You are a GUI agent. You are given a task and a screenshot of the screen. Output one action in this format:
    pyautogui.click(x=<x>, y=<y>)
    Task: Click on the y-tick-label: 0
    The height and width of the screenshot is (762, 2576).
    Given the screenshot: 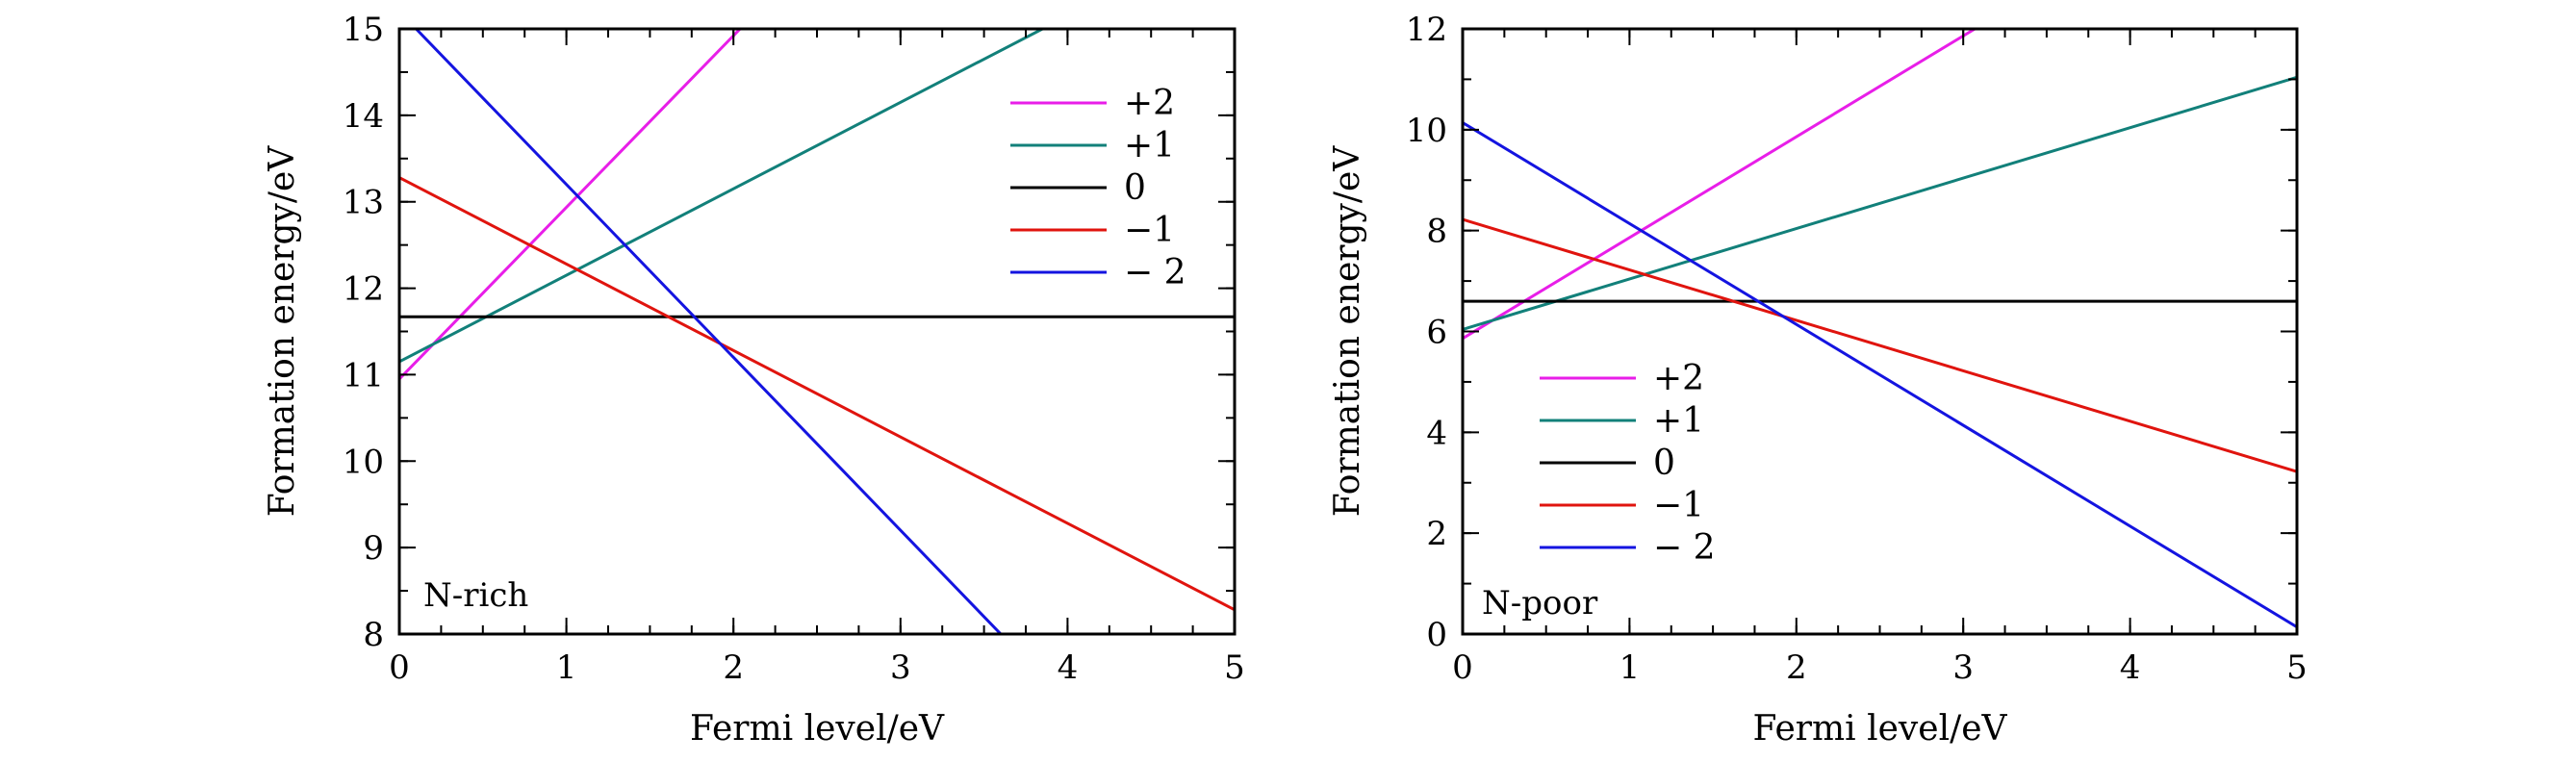 What is the action you would take?
    pyautogui.click(x=1436, y=635)
    